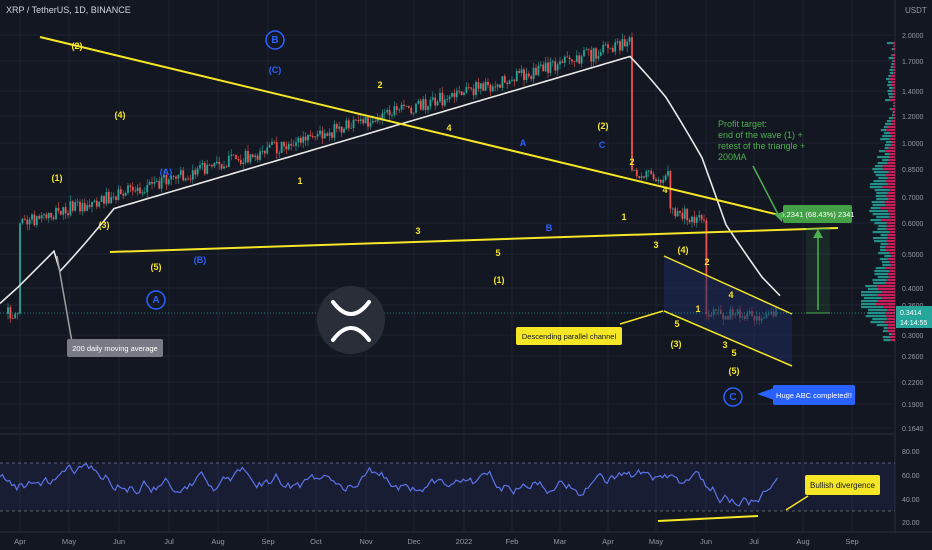 The image size is (932, 550). What do you see at coordinates (569, 336) in the screenshot?
I see `channel-callout-text: Descending parallel channel` at bounding box center [569, 336].